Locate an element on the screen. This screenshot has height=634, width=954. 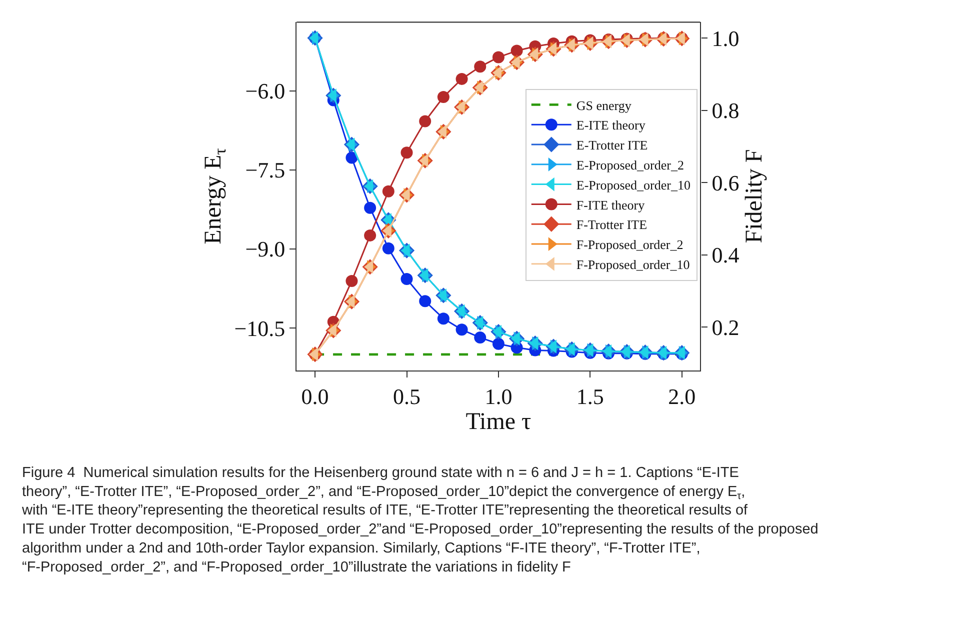
legend-label: E-Proposed_order_10 is located at coordinates (633, 184).